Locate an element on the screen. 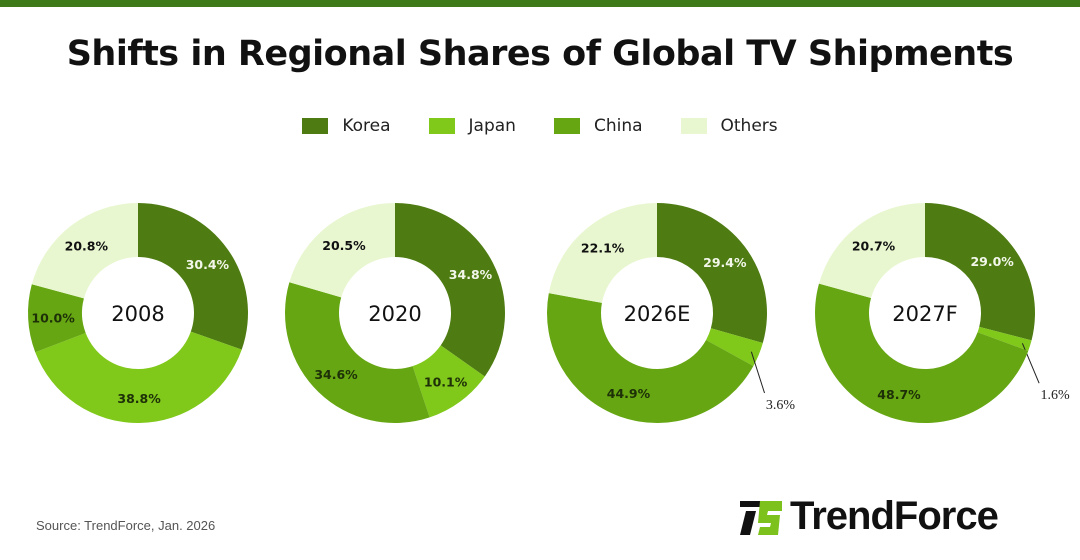  legend-item-china: China is located at coordinates (598, 126).